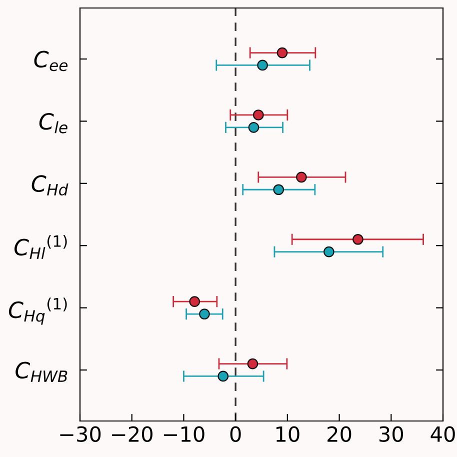  What do you see at coordinates (442, 434) in the screenshot?
I see `x-tick-label: 40` at bounding box center [442, 434].